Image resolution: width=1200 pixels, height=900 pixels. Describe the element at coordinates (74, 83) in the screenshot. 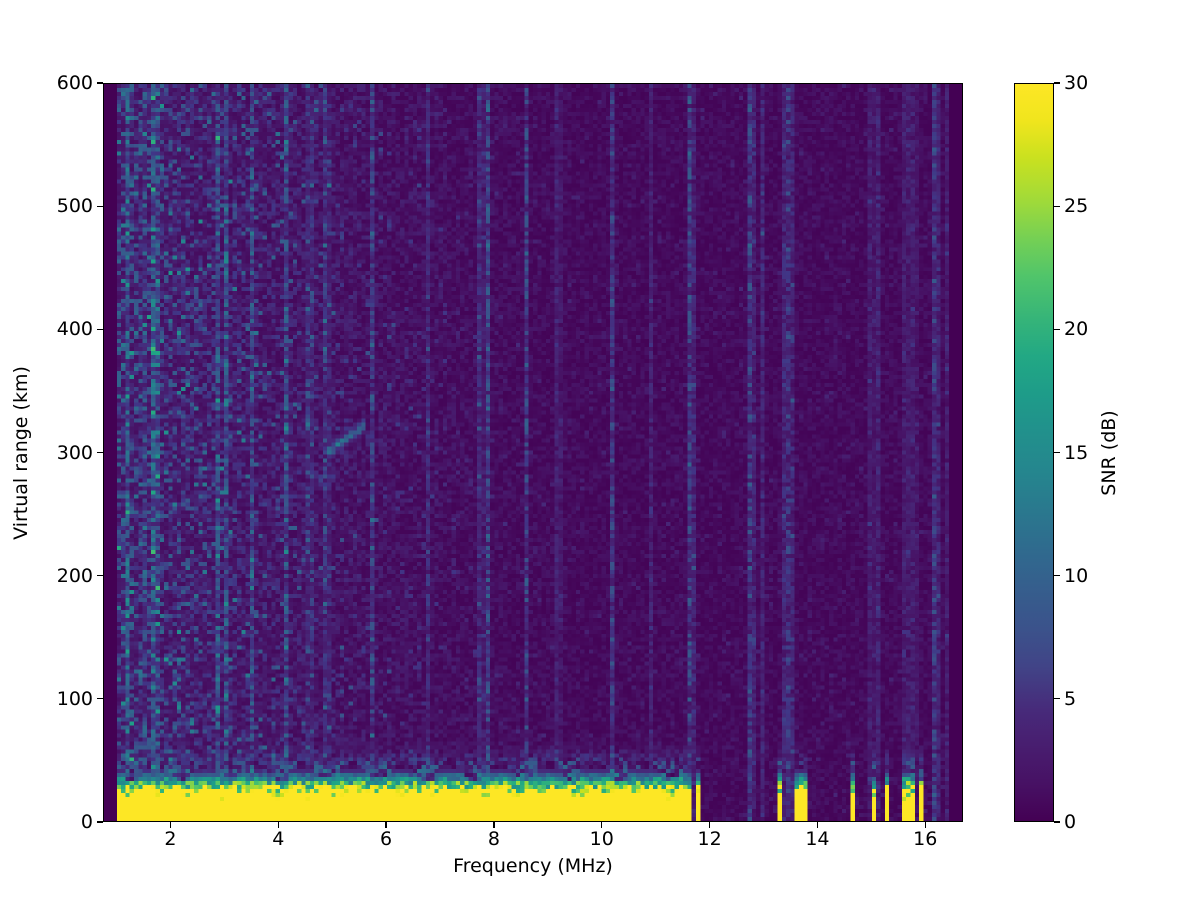

I see `y-tick-label: 600` at that location.